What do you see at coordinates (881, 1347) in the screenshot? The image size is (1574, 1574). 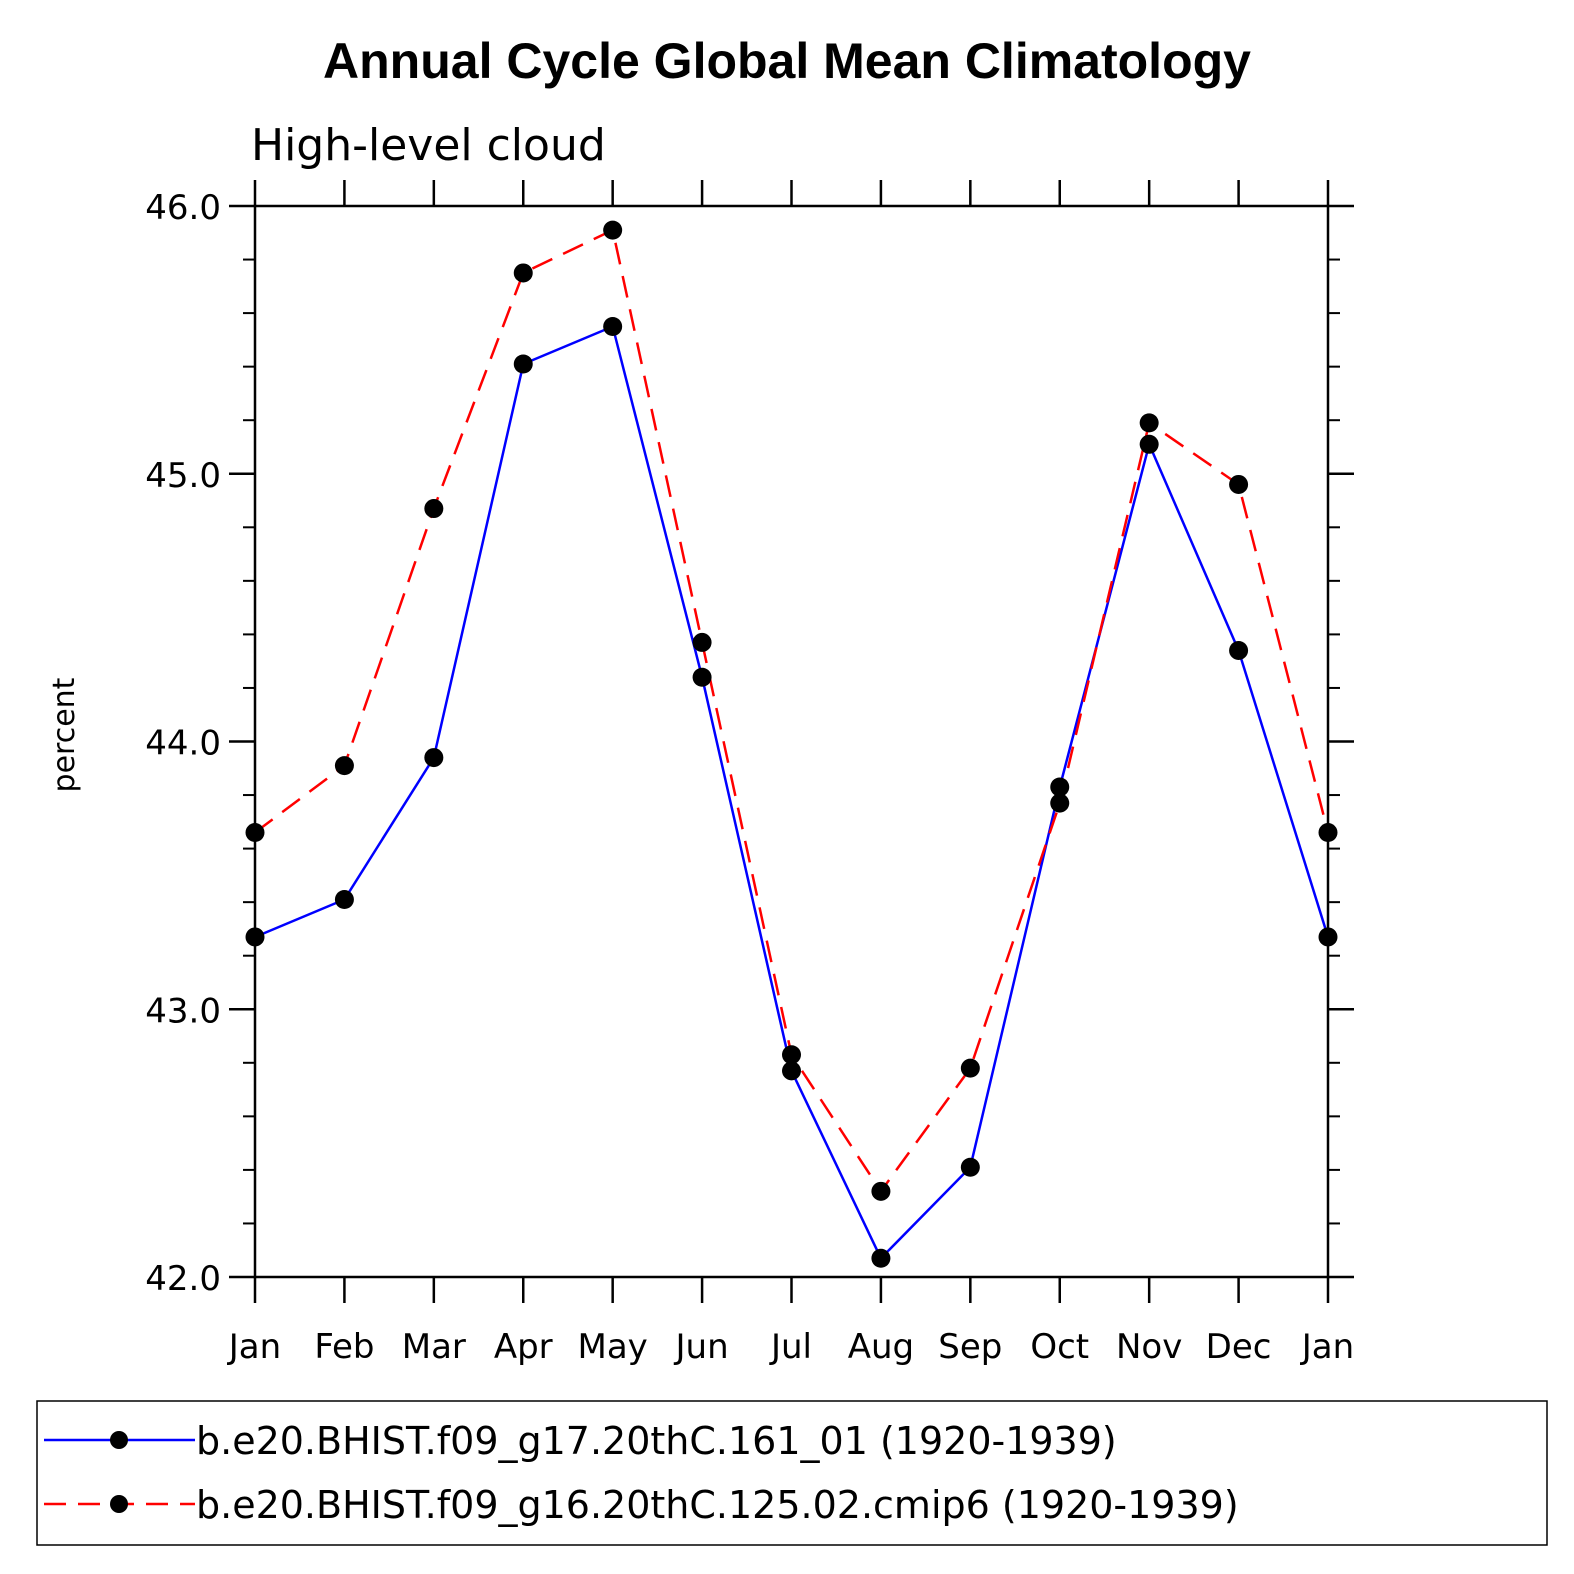 I see `x-tick-label: Aug` at bounding box center [881, 1347].